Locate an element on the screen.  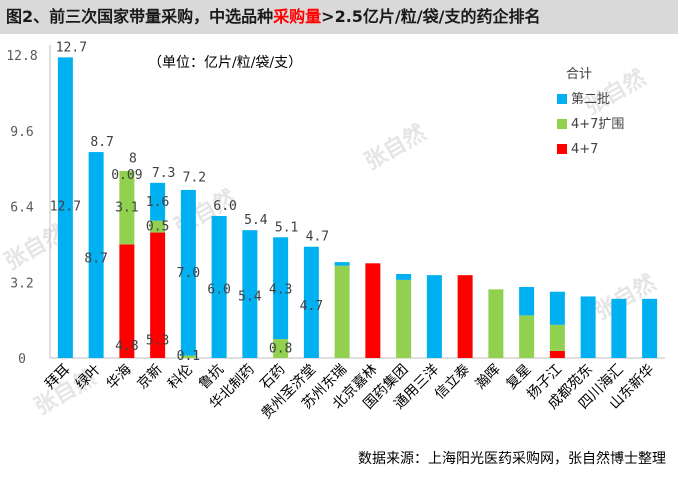
segment-label: 1.6 is located at coordinates (157, 202).